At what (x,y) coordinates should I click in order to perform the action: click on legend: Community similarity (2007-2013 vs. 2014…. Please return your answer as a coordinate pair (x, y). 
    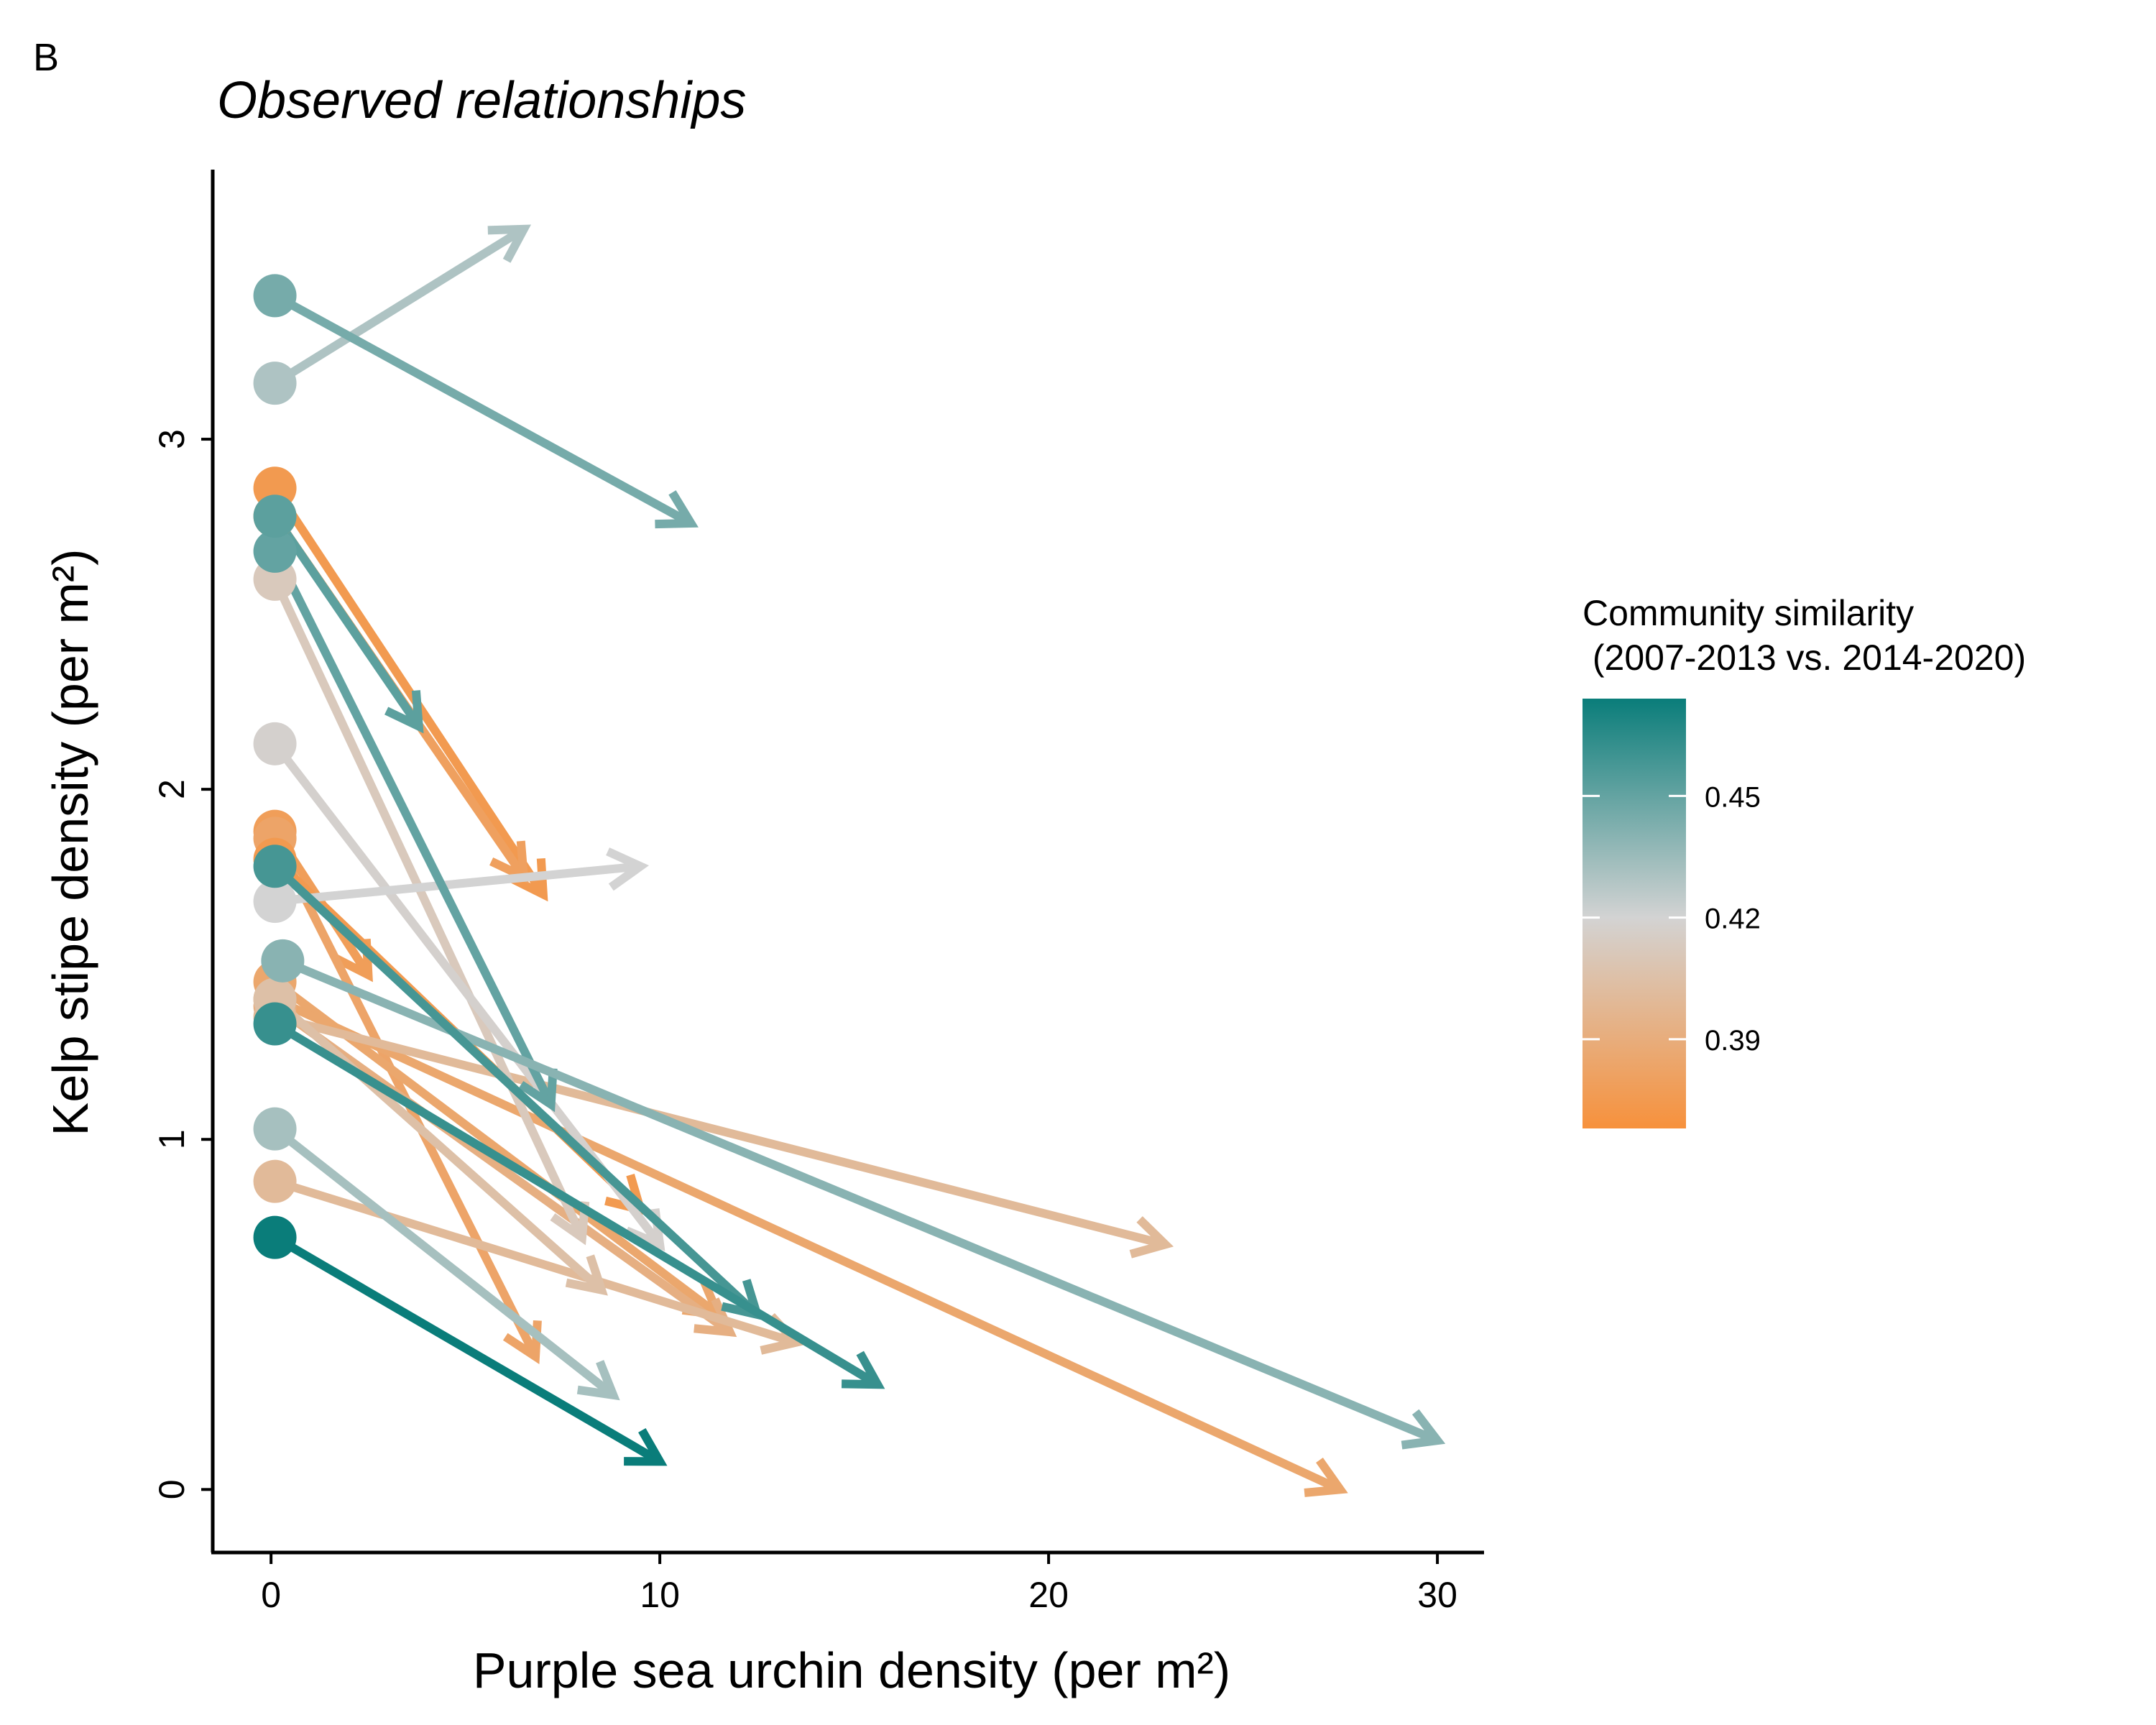
    Looking at the image, I should click on (1805, 860).